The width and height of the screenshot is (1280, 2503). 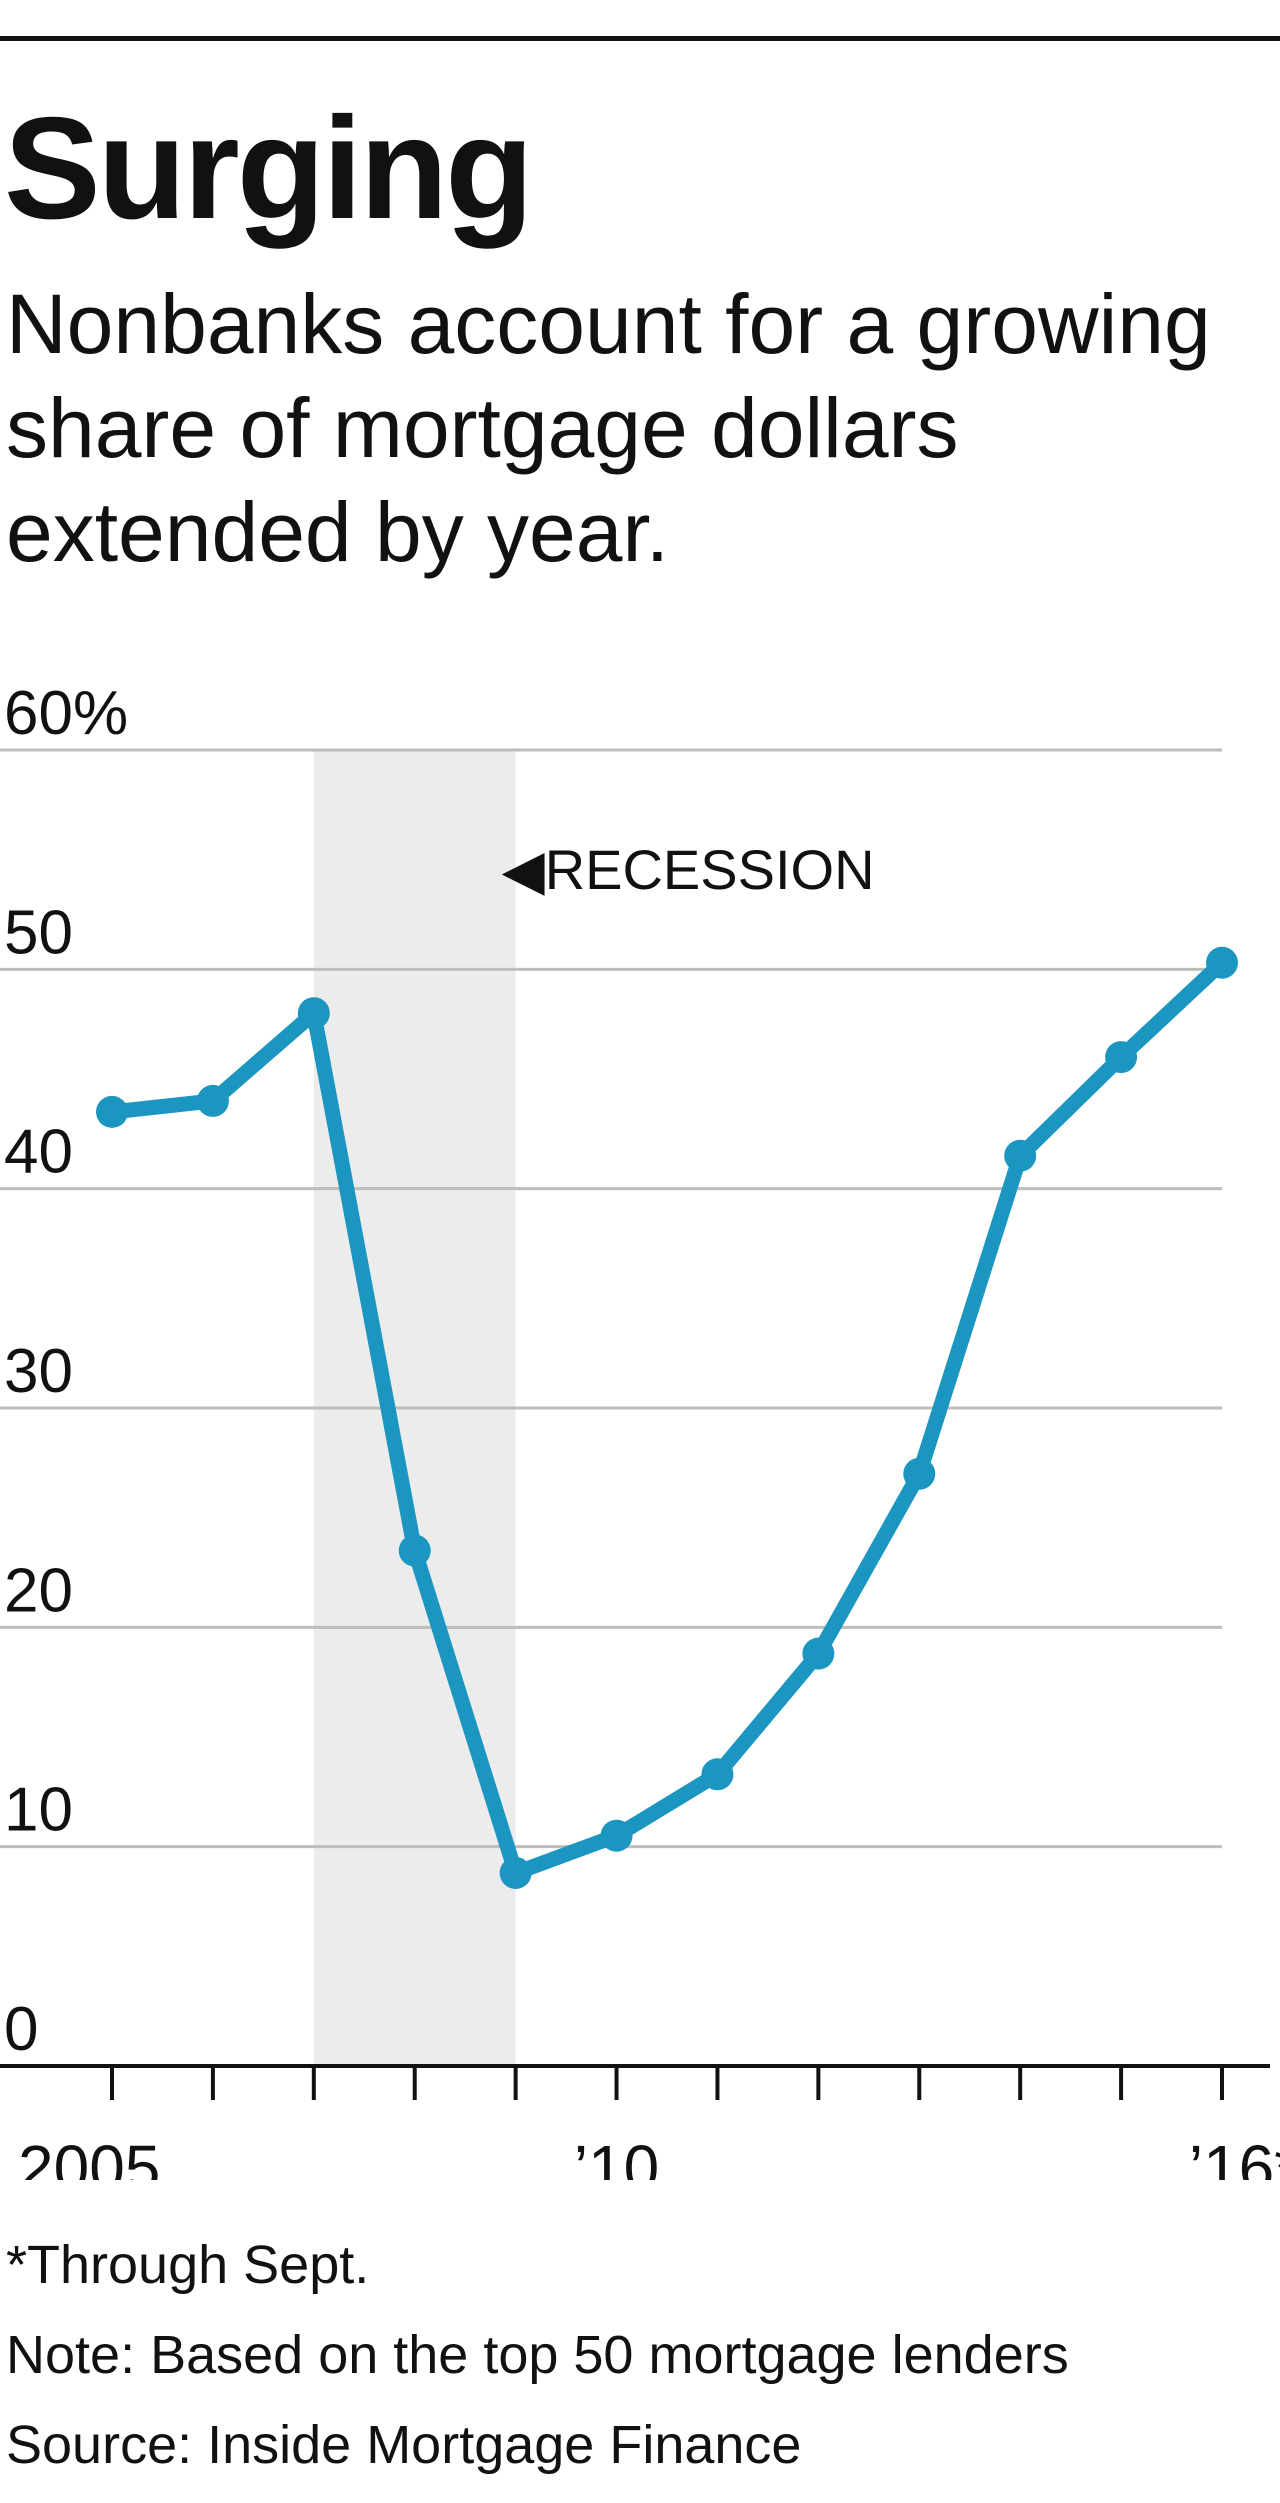 What do you see at coordinates (38, 1371) in the screenshot?
I see `y-tick-label: 30` at bounding box center [38, 1371].